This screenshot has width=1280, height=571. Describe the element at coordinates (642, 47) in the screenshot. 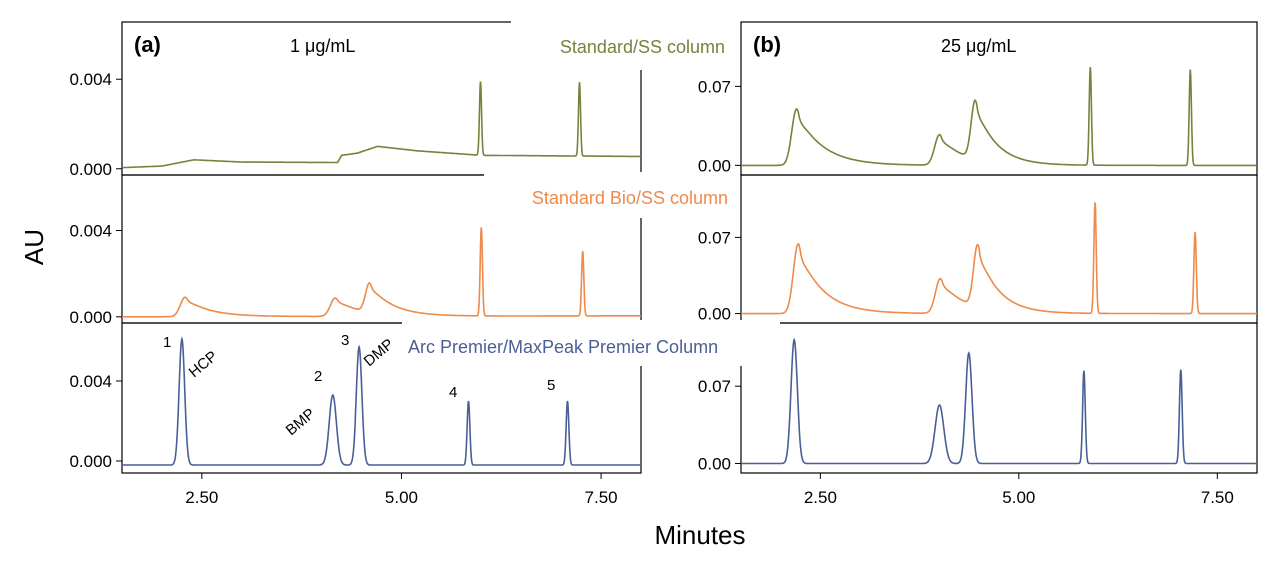

I see `column-label-standard-ss: Standard/SS column` at that location.